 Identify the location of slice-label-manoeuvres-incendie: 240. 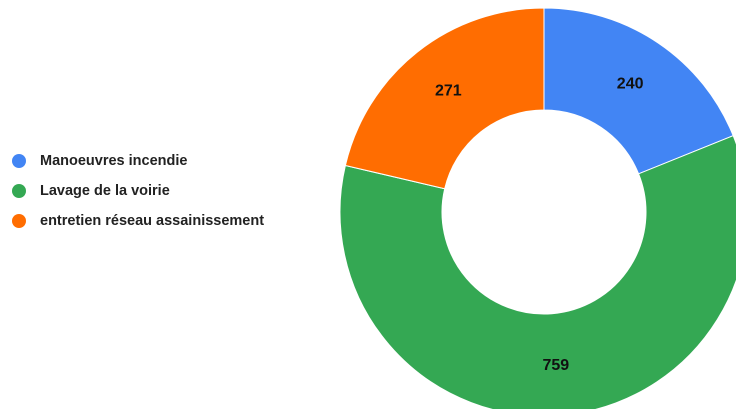
(630, 84).